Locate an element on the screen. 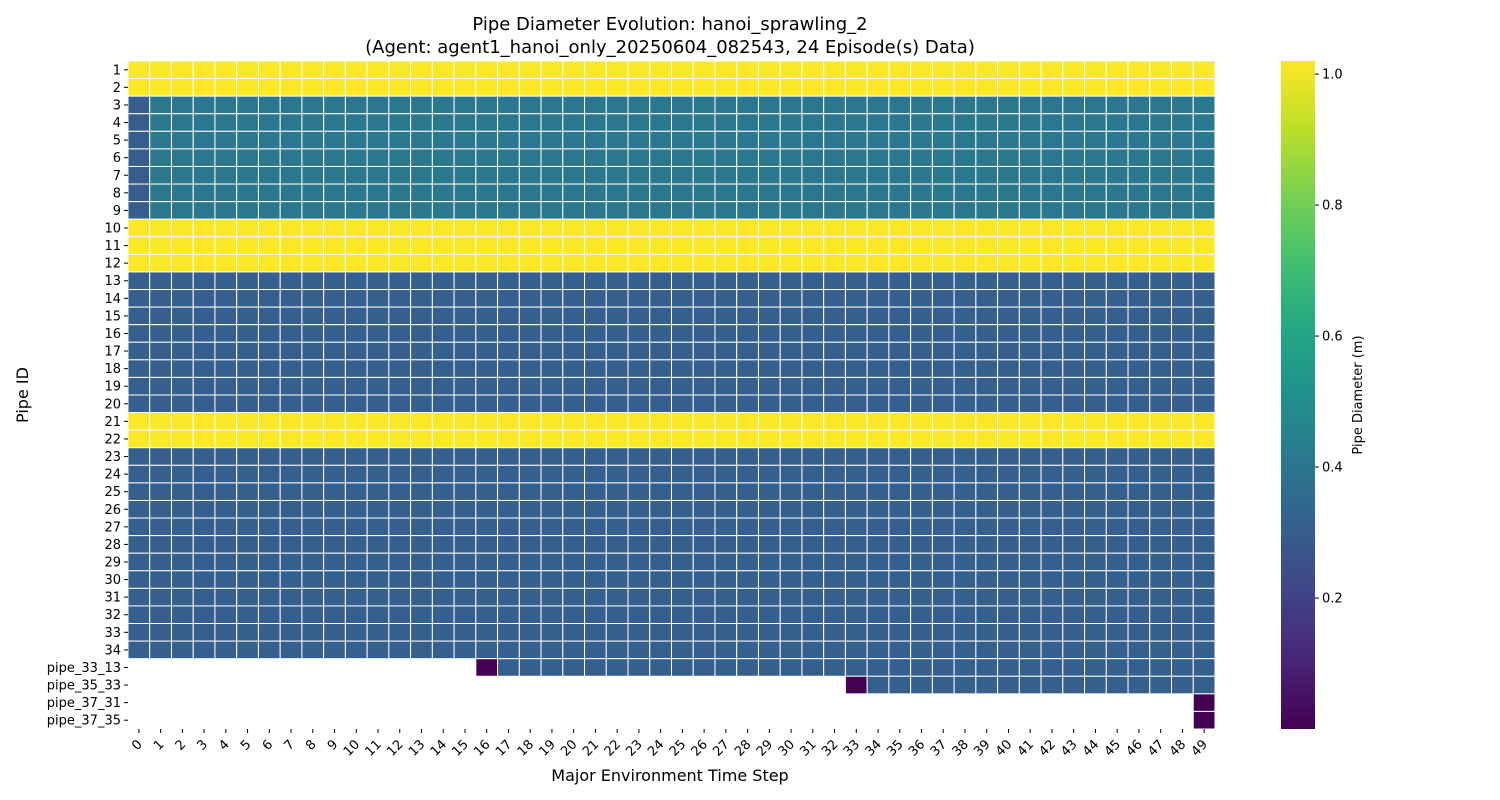 This screenshot has height=800, width=1500. x-tick-label: 38 is located at coordinates (961, 748).